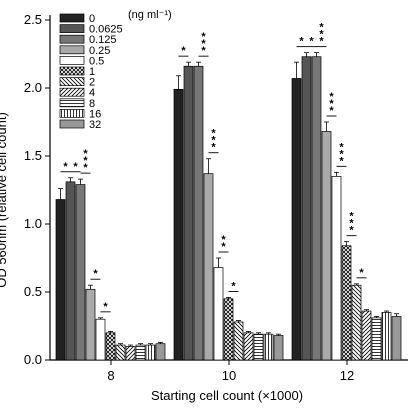 The height and width of the screenshot is (415, 415). What do you see at coordinates (227, 395) in the screenshot?
I see `x-axis-title: Starting cell count (×1000)` at bounding box center [227, 395].